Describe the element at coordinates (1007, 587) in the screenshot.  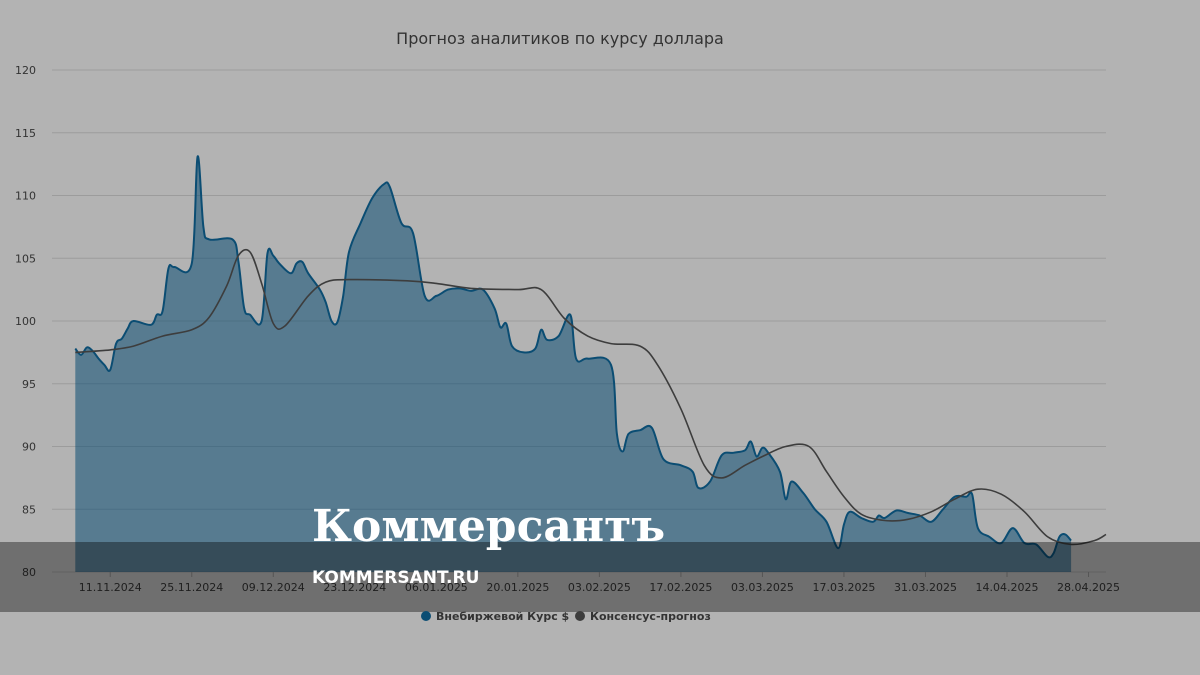
I see `x-tick-label: 14.04.2025` at that location.